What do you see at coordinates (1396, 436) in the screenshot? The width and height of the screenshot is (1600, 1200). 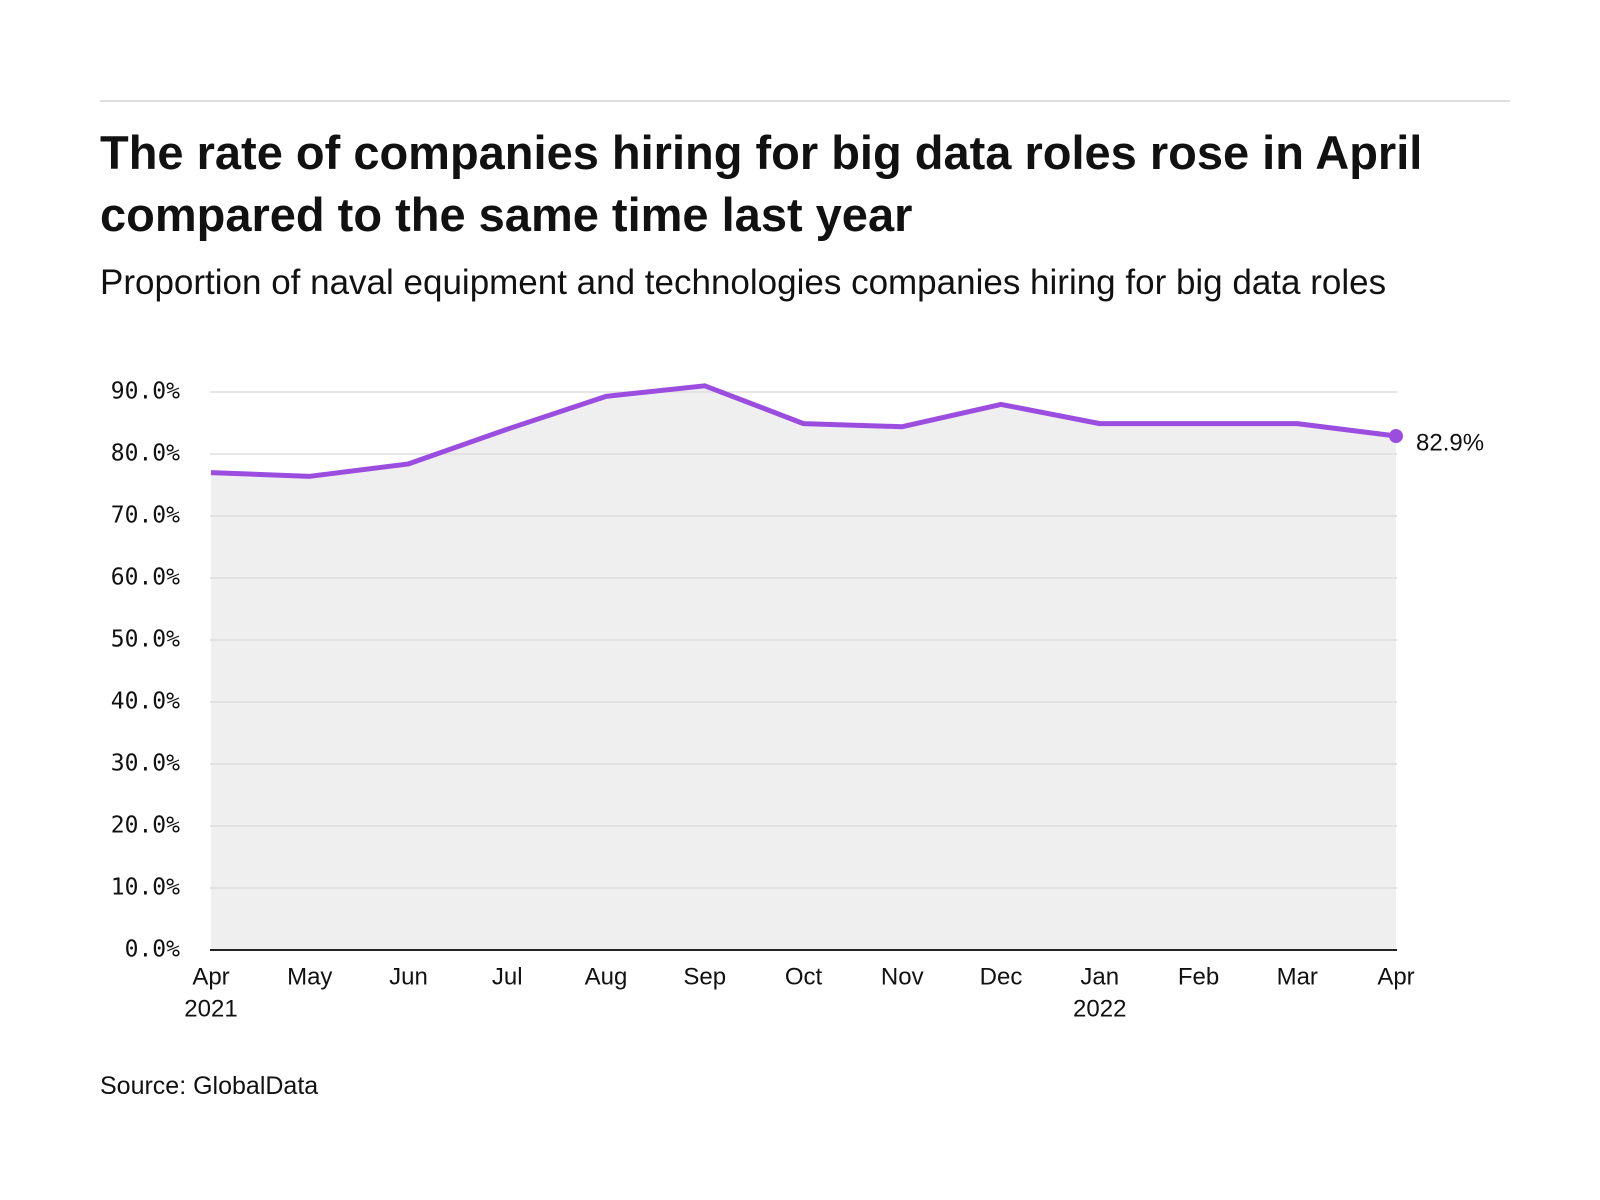 I see `end-point` at bounding box center [1396, 436].